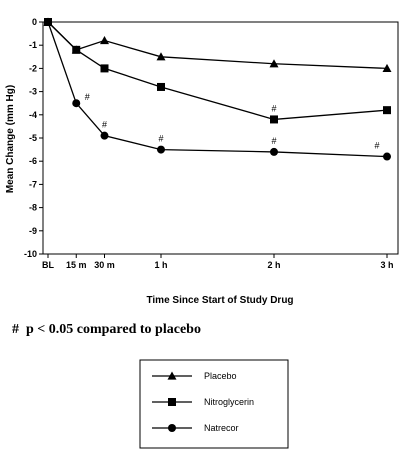 This screenshot has height=454, width=400. Describe the element at coordinates (33, 92) in the screenshot. I see `y-tick-label: -3` at that location.